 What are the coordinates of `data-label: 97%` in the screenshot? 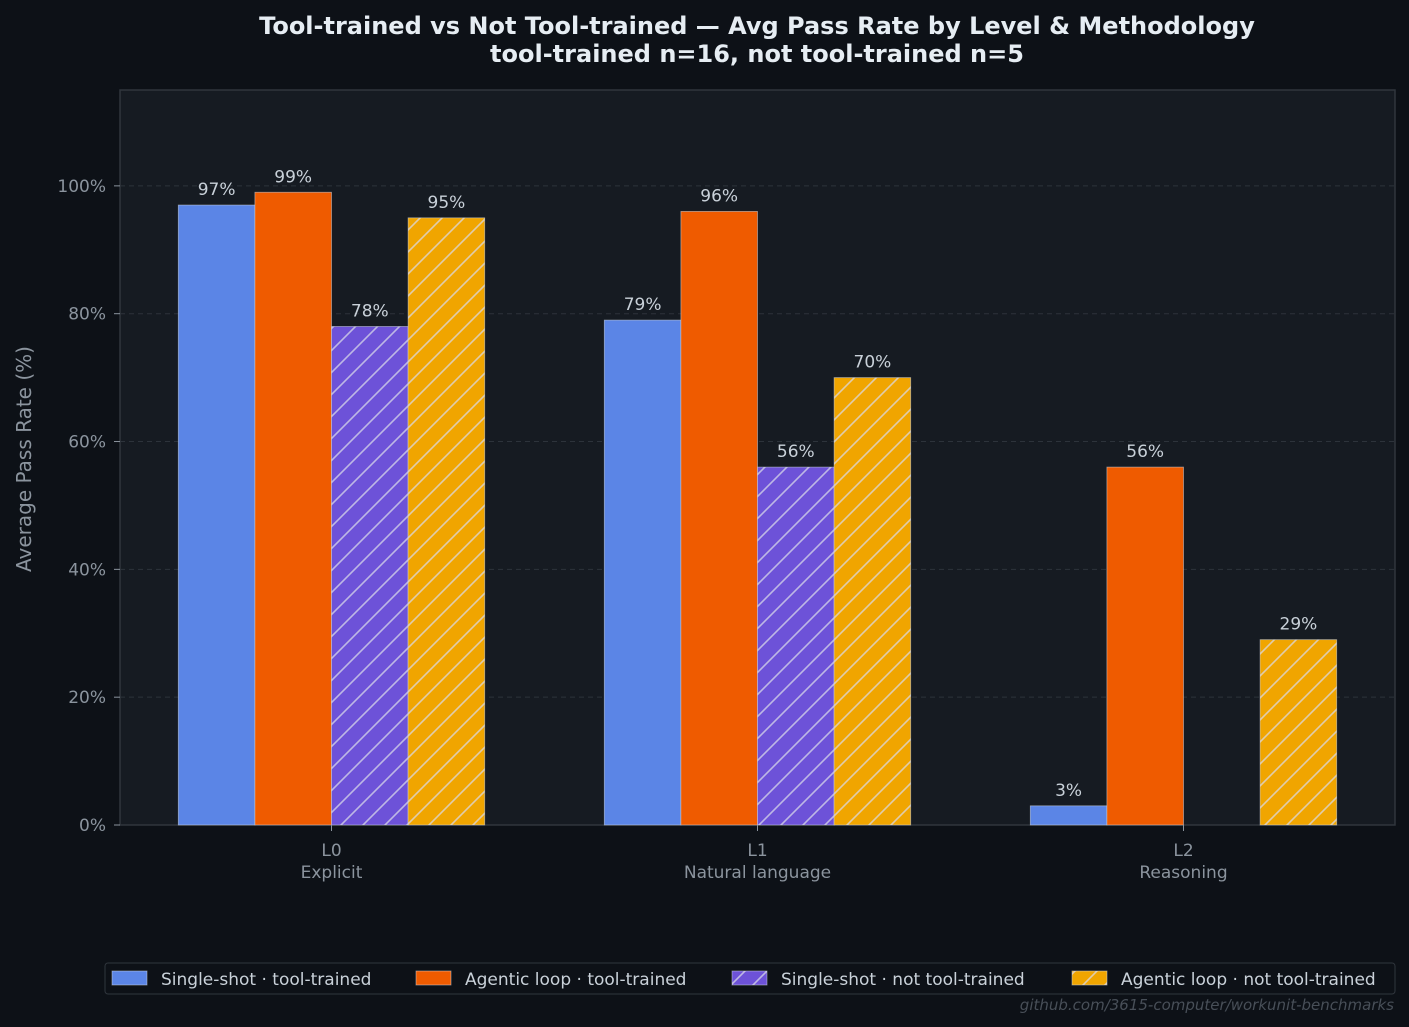 It's located at (217, 190).